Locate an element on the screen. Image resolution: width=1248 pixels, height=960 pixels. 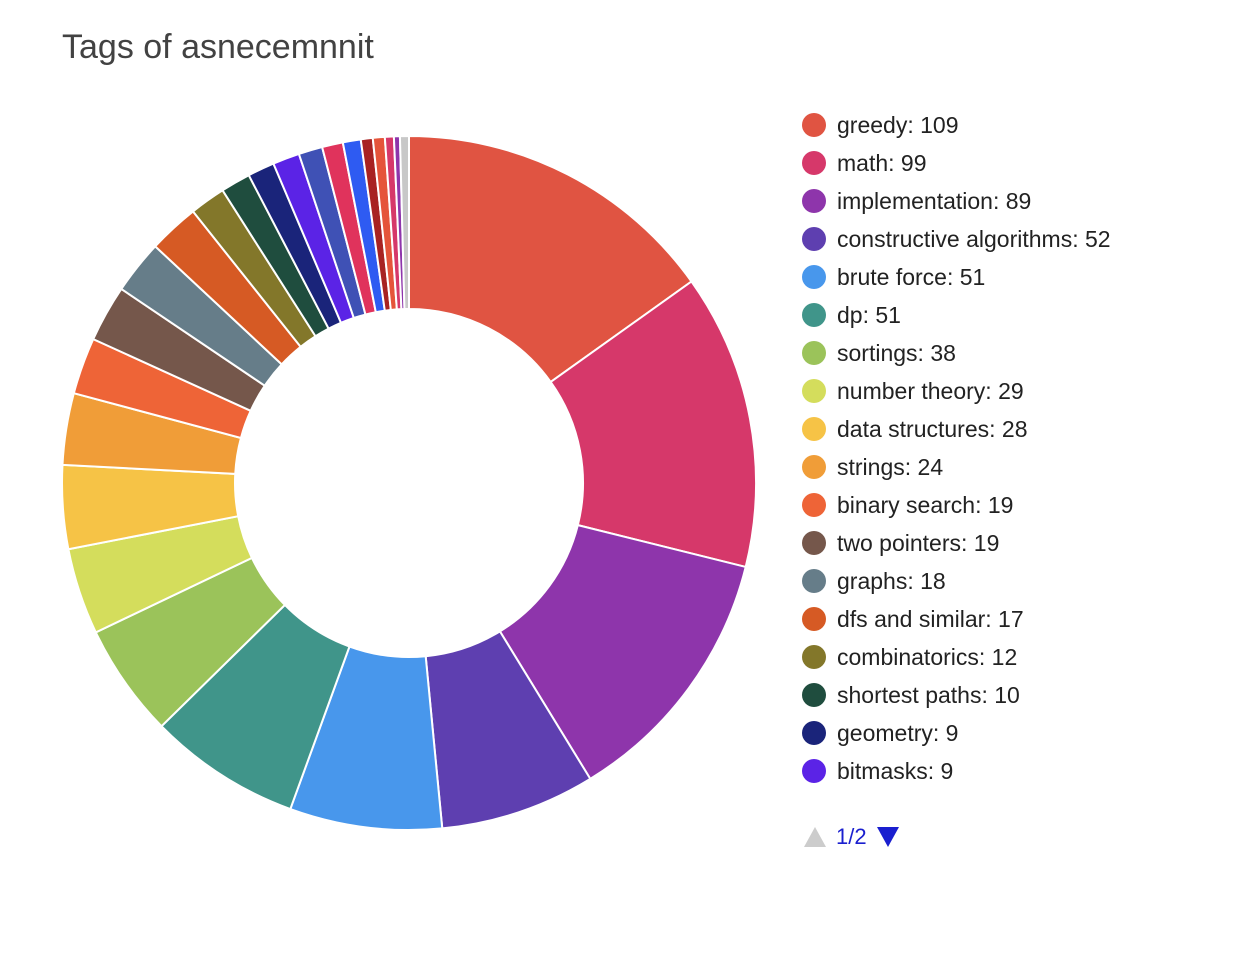
legend-item-binary-search: binary search: 19 is located at coordinates (1012, 505).